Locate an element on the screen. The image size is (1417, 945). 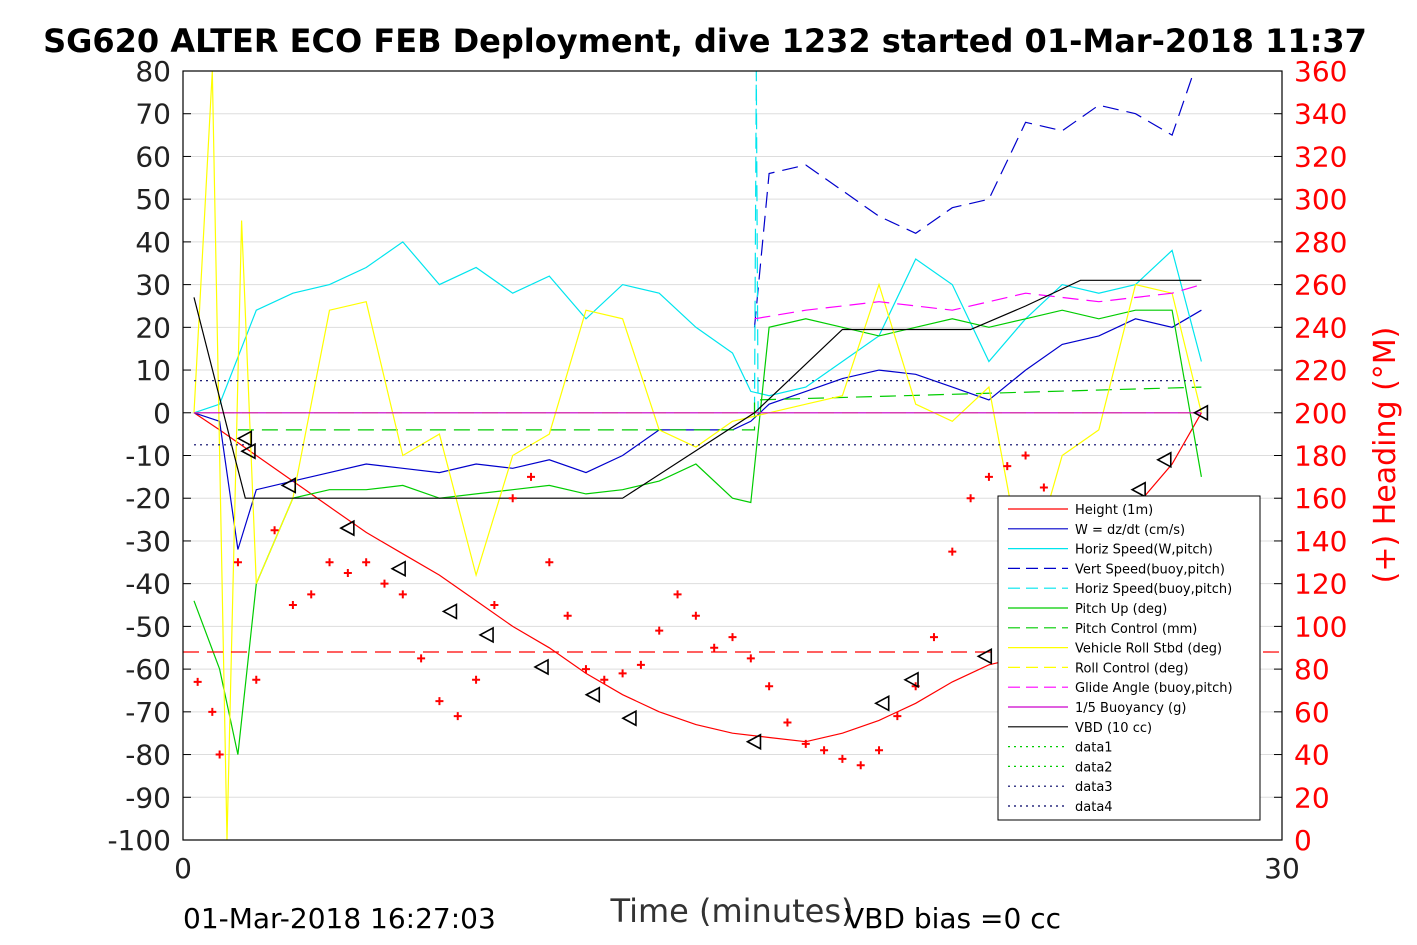
left-tick-label: -50 is located at coordinates (148, 626).